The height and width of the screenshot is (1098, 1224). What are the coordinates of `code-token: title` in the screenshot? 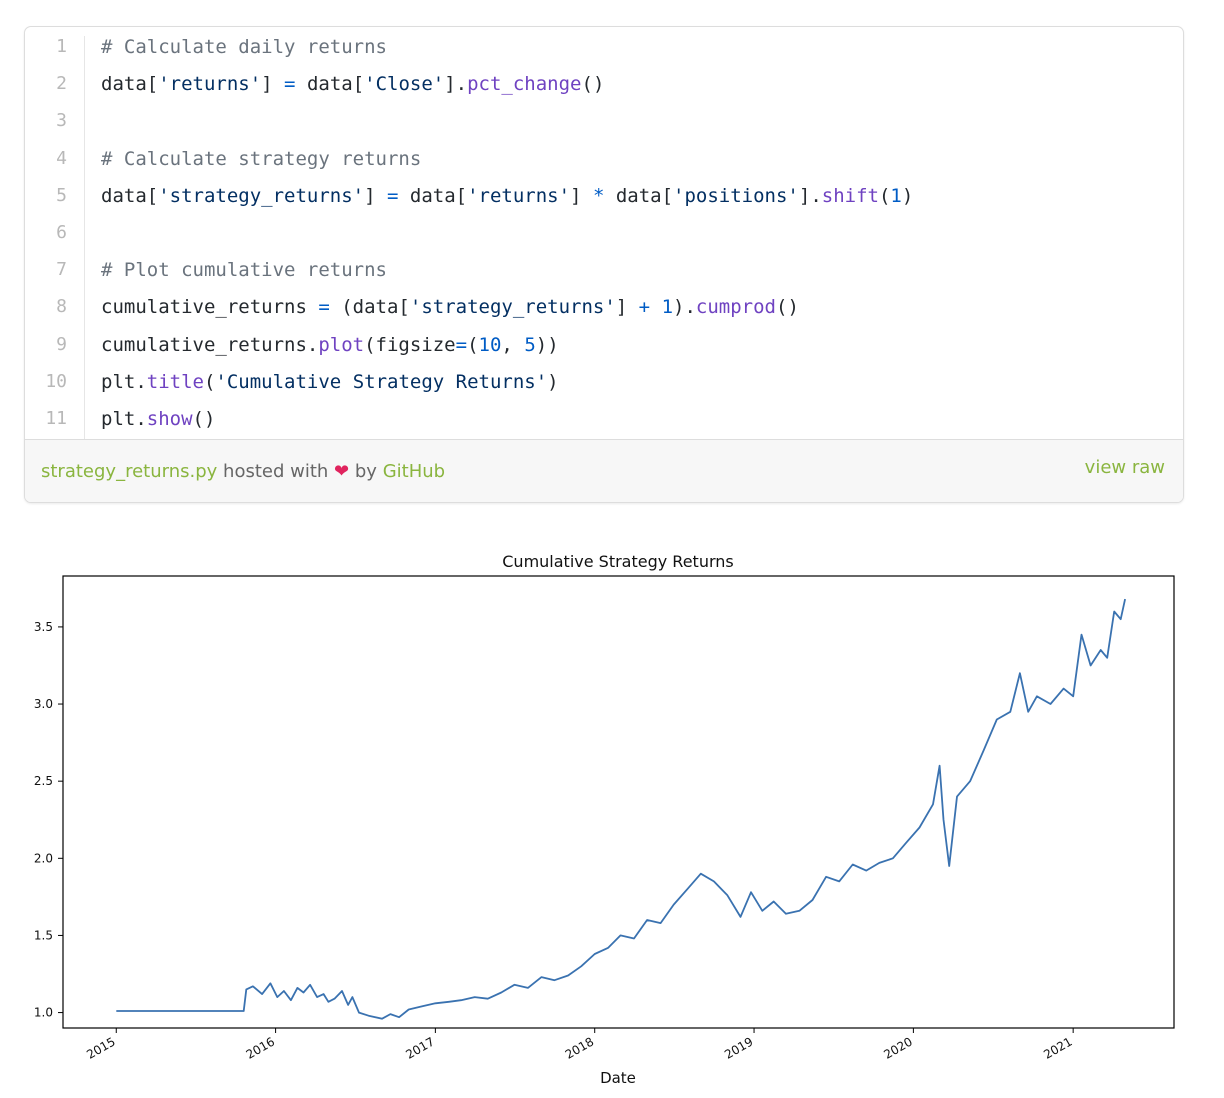 It's located at (175, 381).